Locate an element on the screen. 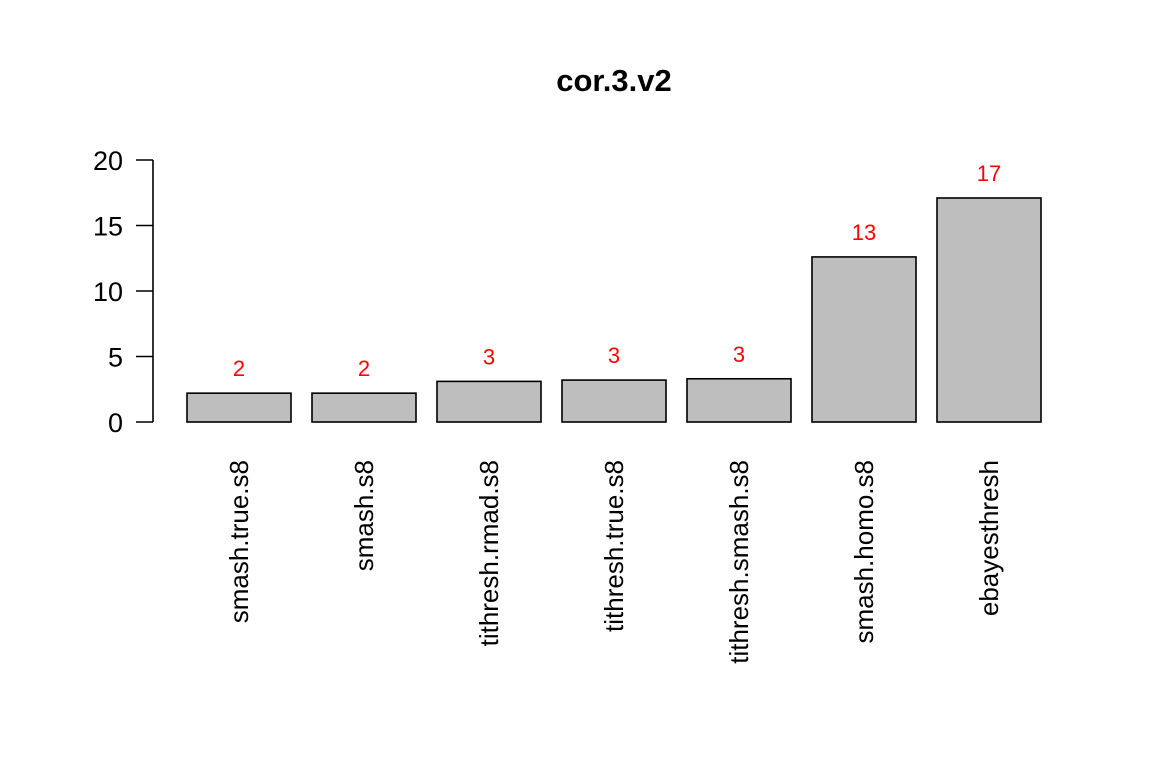 Image resolution: width=1152 pixels, height=768 pixels. chart-title: cor.3.v2 is located at coordinates (613, 80).